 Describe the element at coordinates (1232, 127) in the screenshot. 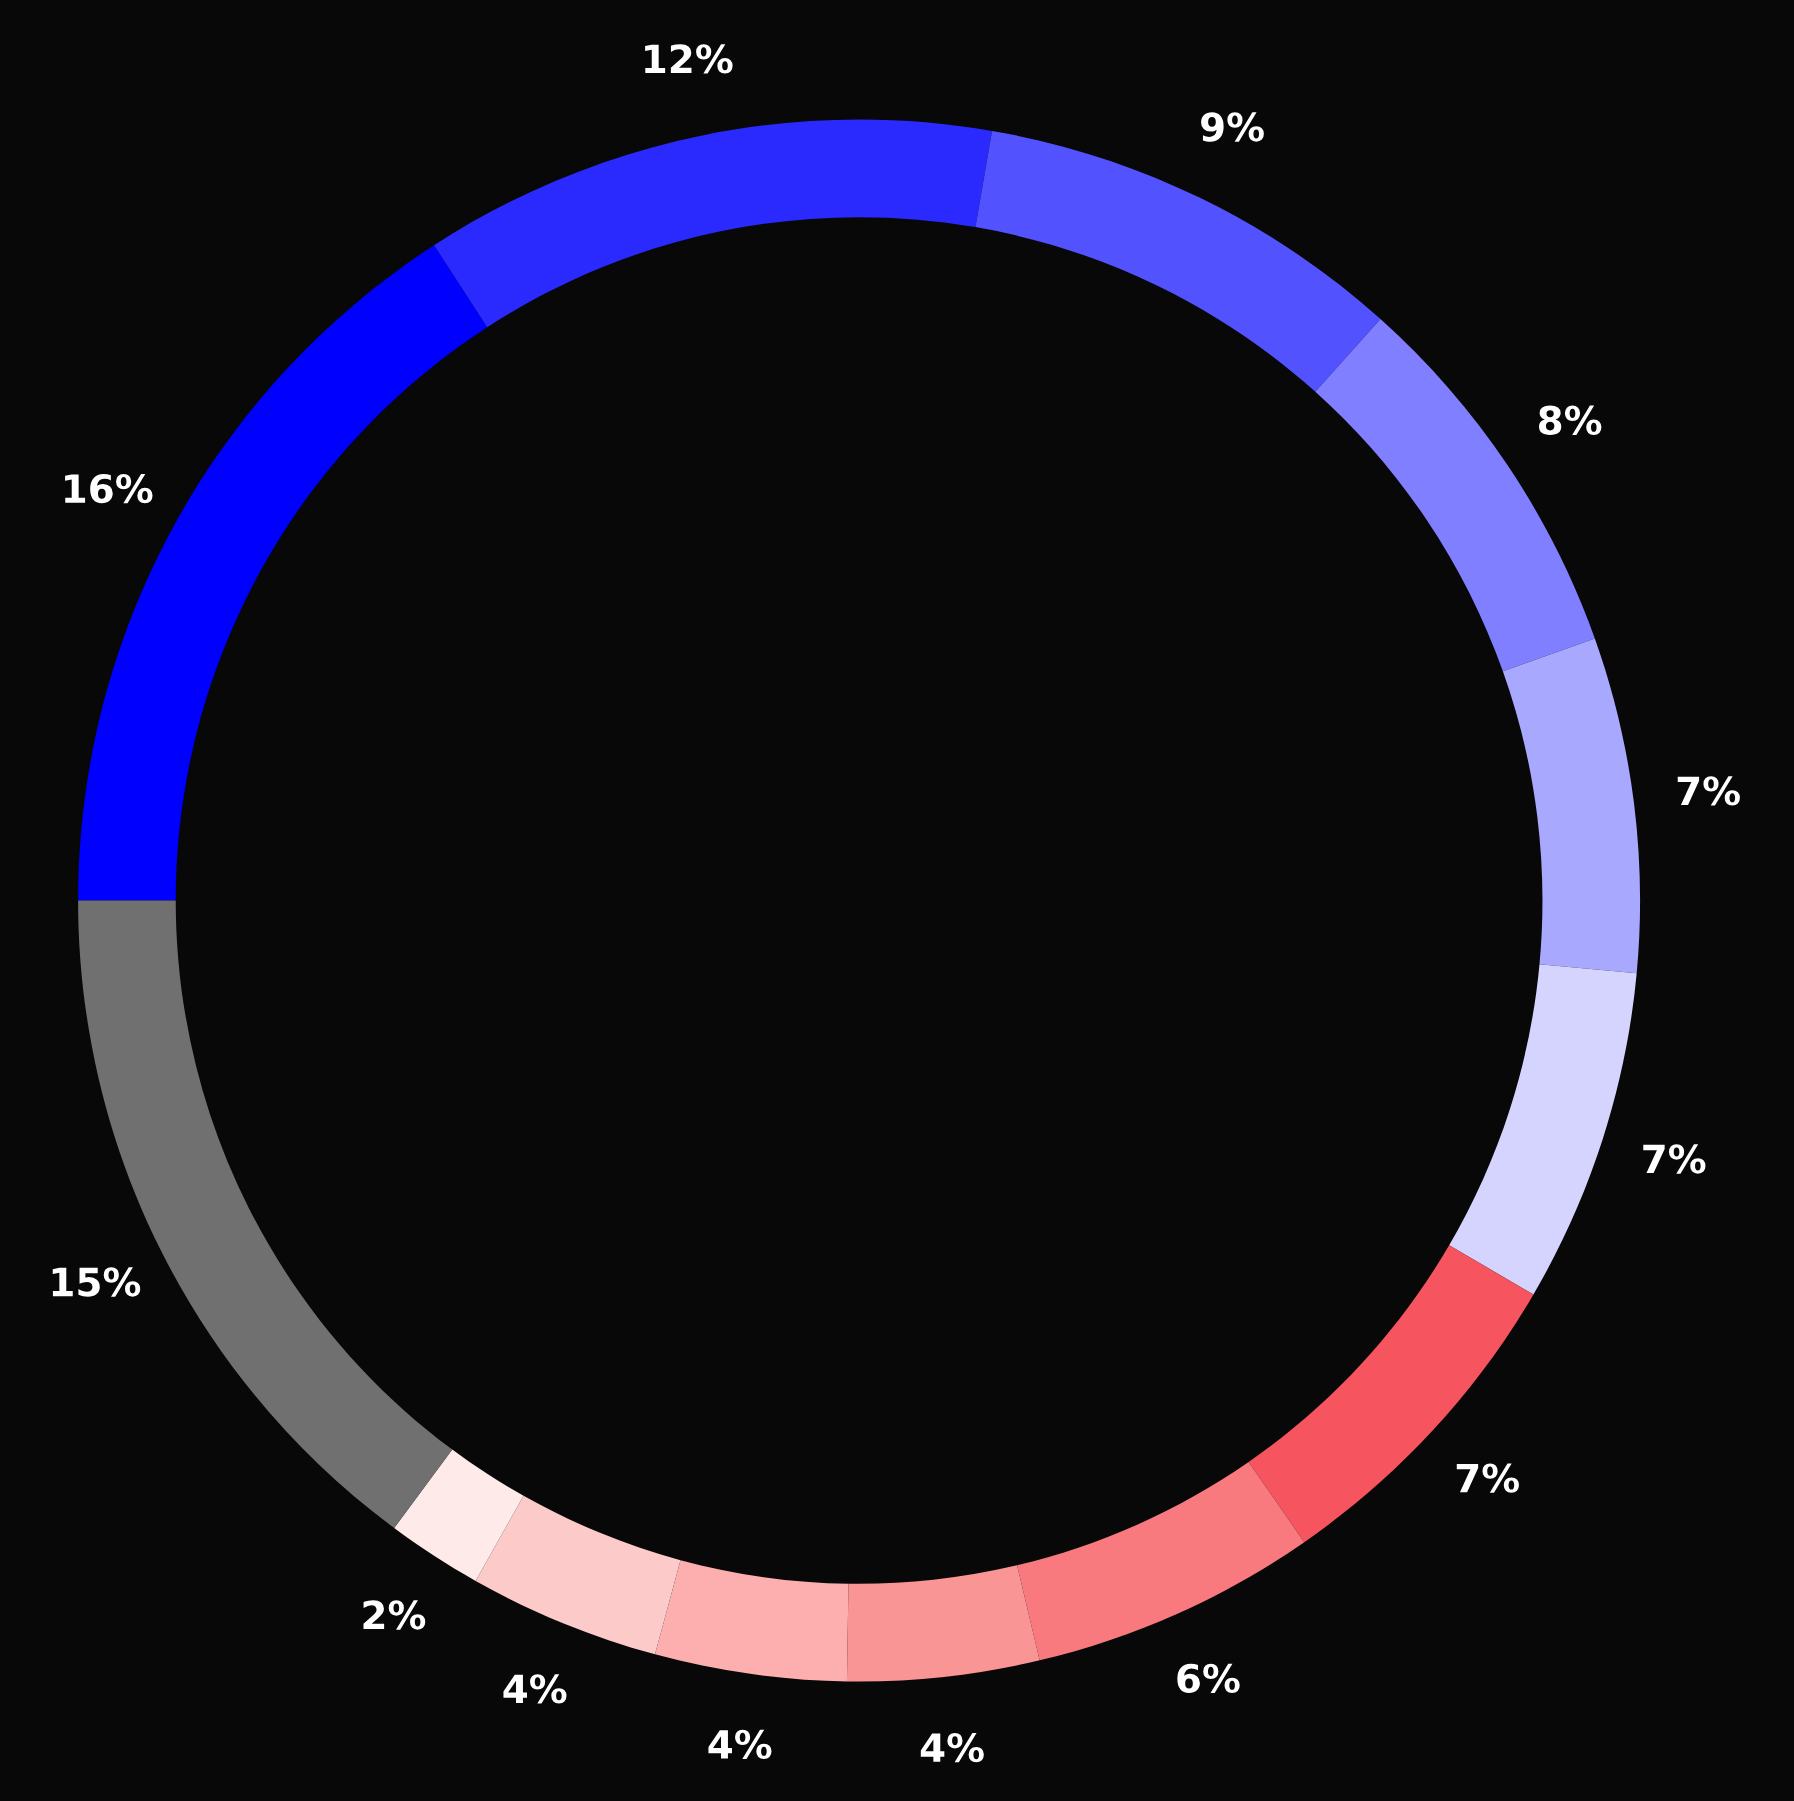

I see `data-label: 9%` at that location.